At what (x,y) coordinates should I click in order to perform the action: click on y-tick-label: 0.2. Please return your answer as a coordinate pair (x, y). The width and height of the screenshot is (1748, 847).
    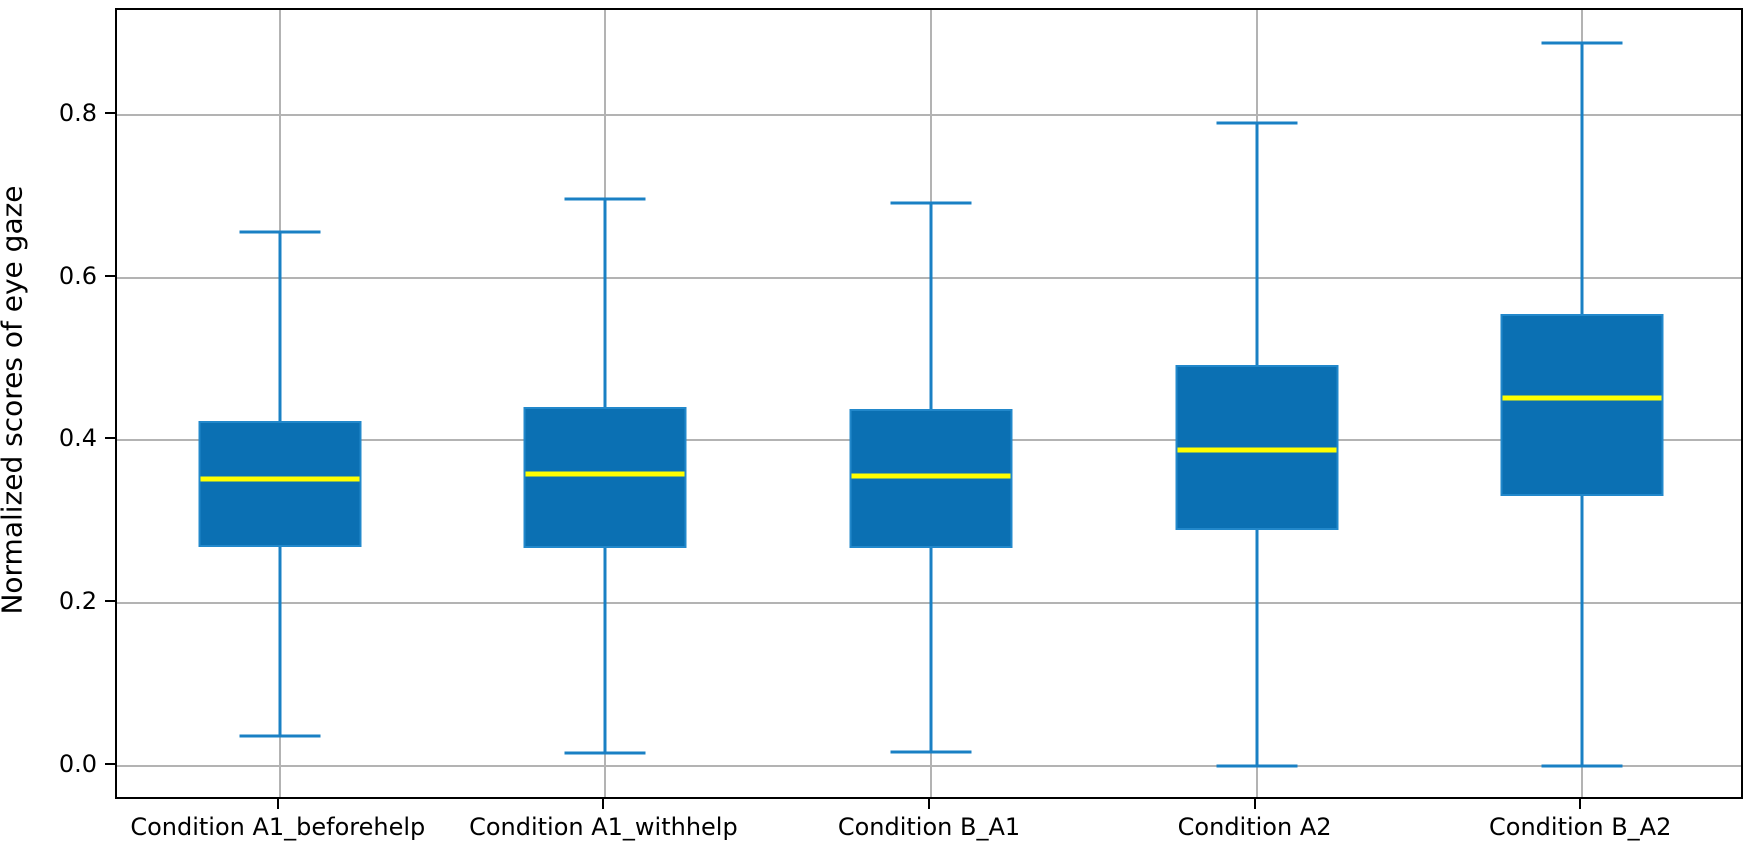
    Looking at the image, I should click on (77, 600).